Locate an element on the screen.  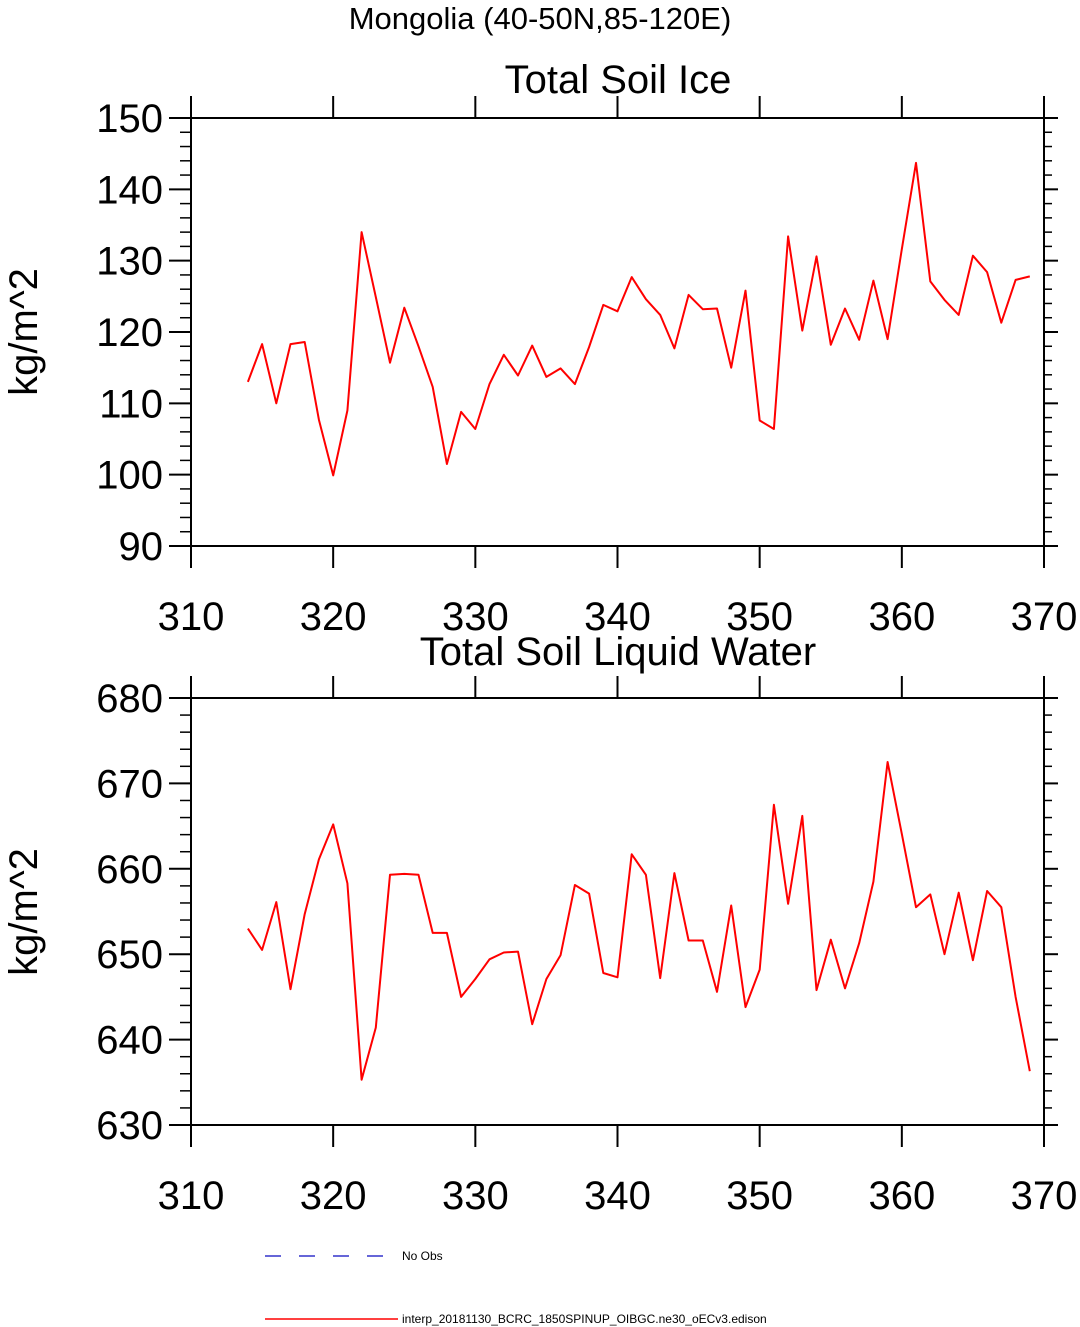
y-tick-label: 100 is located at coordinates (129, 476).